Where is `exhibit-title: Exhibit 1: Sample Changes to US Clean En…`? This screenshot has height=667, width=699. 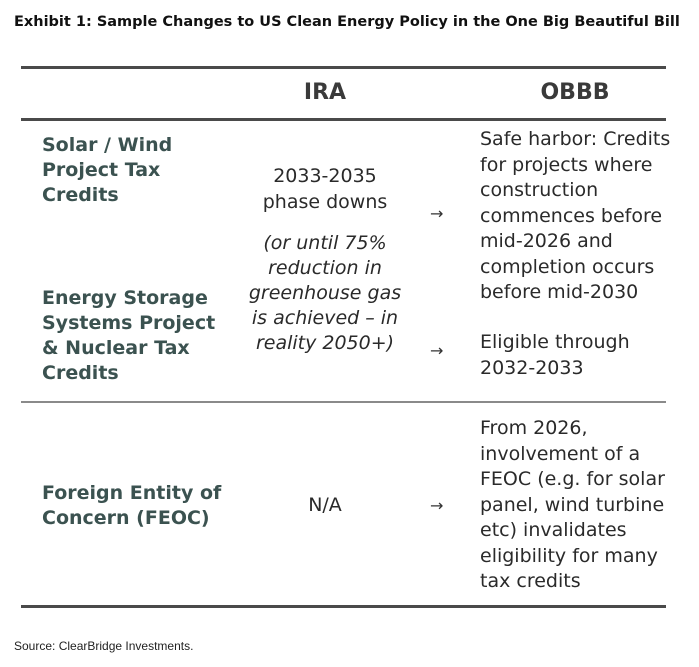 exhibit-title: Exhibit 1: Sample Changes to US Clean En… is located at coordinates (347, 22).